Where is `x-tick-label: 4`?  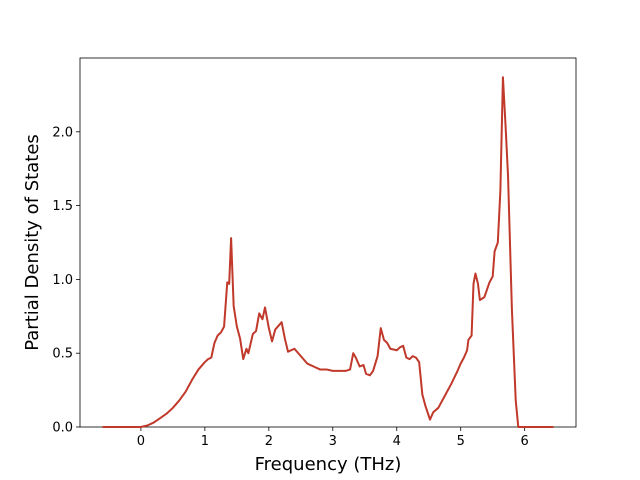 x-tick-label: 4 is located at coordinates (397, 441).